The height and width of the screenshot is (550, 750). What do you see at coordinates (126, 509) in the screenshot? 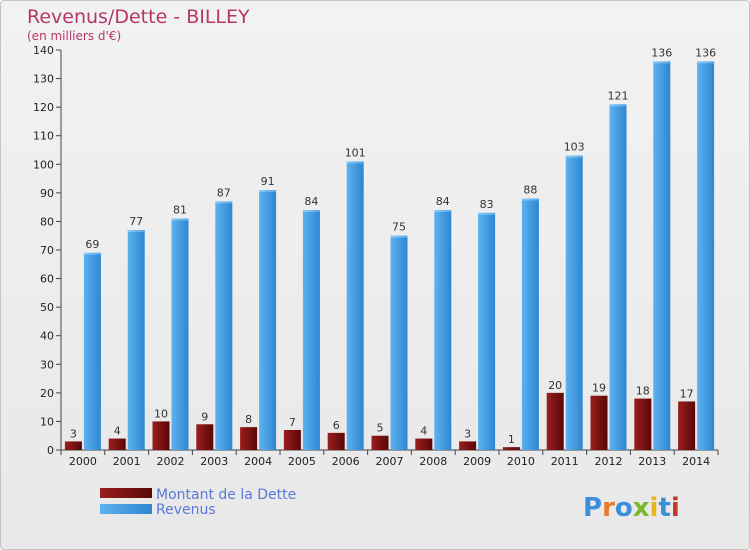
I see `legend-swatch-revenus` at bounding box center [126, 509].